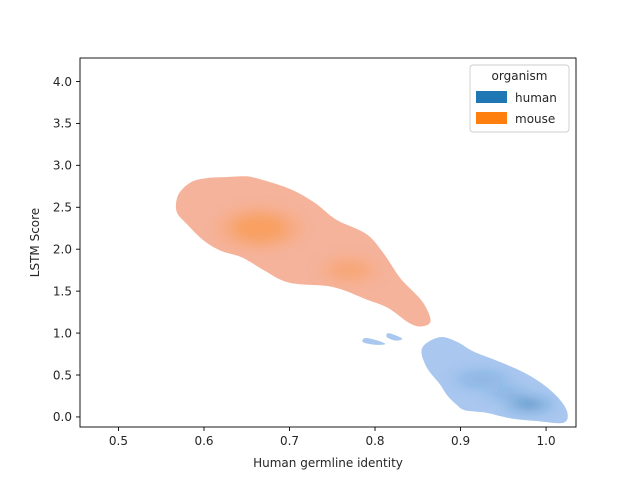 The width and height of the screenshot is (640, 480). Describe the element at coordinates (491, 97) in the screenshot. I see `legend-swatch-human` at that location.